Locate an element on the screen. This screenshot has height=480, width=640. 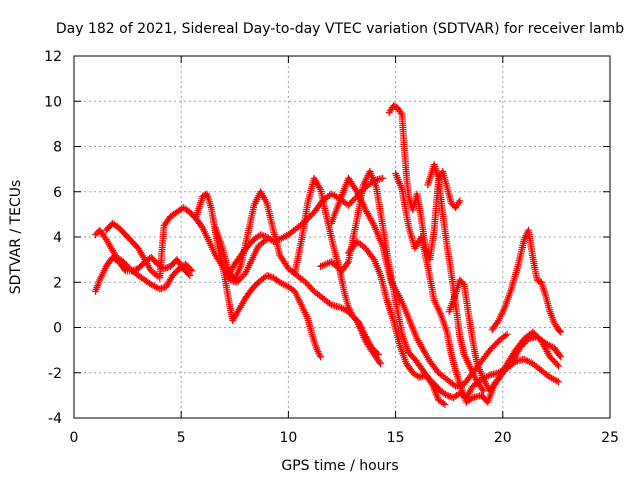
x-tick-label: 25 is located at coordinates (610, 438).